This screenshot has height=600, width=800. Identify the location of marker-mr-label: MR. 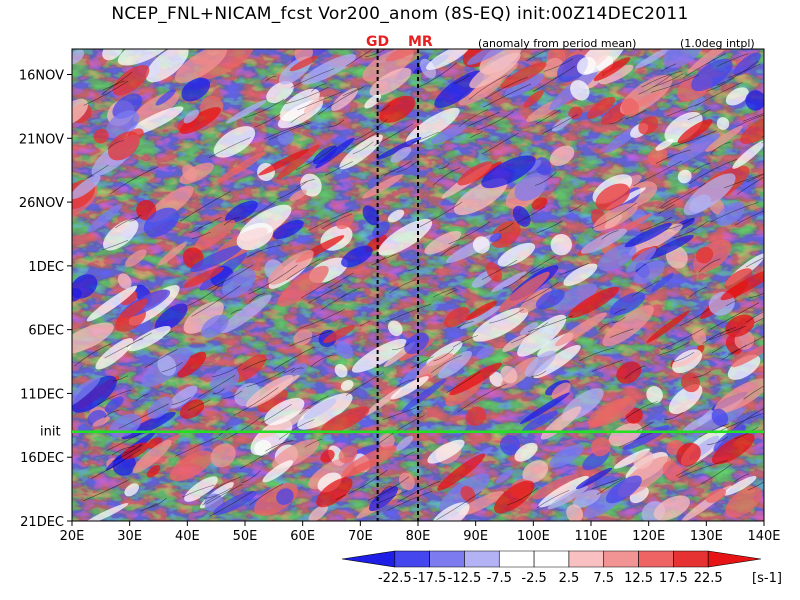
(420, 42).